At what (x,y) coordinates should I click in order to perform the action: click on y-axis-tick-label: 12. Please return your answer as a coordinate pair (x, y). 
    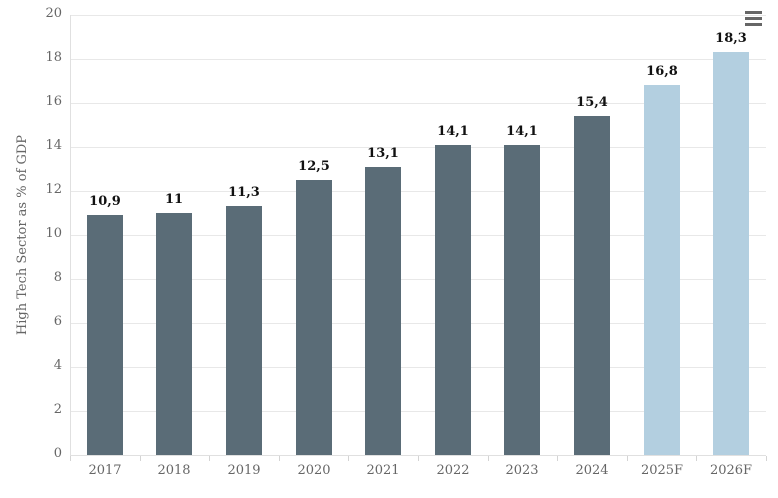
    Looking at the image, I should click on (53, 189).